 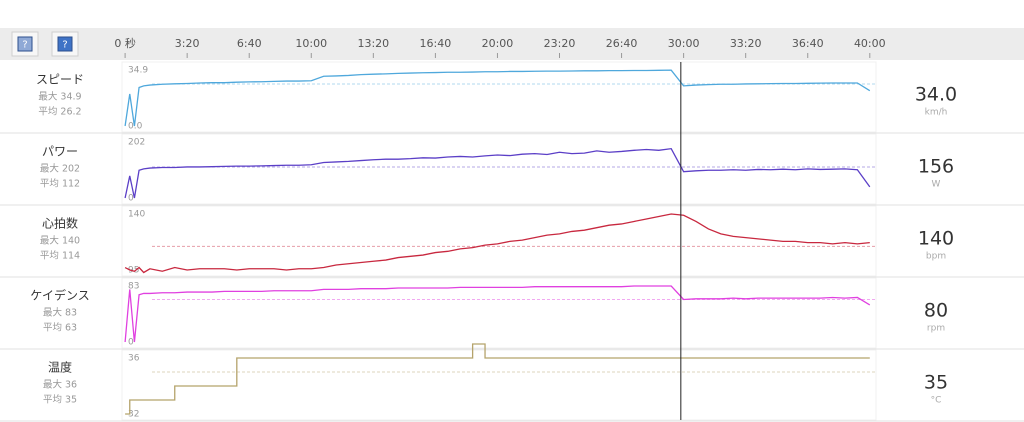 I want to click on metric-title: パワー, so click(x=60, y=152).